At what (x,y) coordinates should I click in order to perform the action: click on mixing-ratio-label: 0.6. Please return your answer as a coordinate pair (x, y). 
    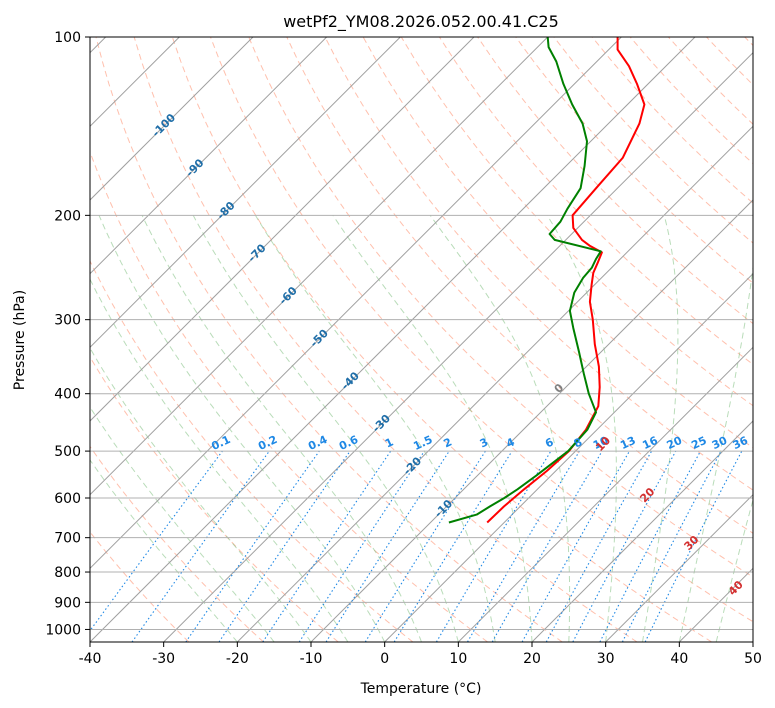
    Looking at the image, I should click on (348, 443).